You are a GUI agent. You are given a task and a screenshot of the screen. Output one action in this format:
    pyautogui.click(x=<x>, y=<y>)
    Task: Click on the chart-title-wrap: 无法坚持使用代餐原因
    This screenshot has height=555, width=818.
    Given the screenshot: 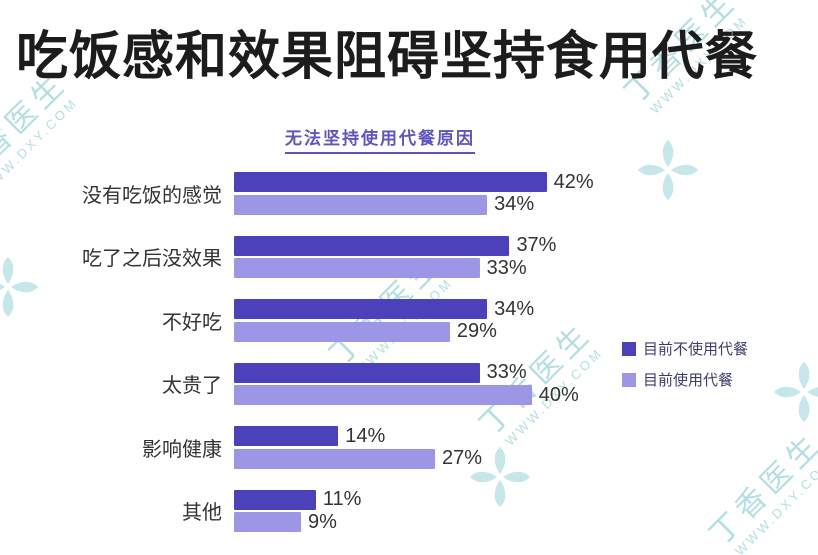 What is the action you would take?
    pyautogui.click(x=380, y=139)
    